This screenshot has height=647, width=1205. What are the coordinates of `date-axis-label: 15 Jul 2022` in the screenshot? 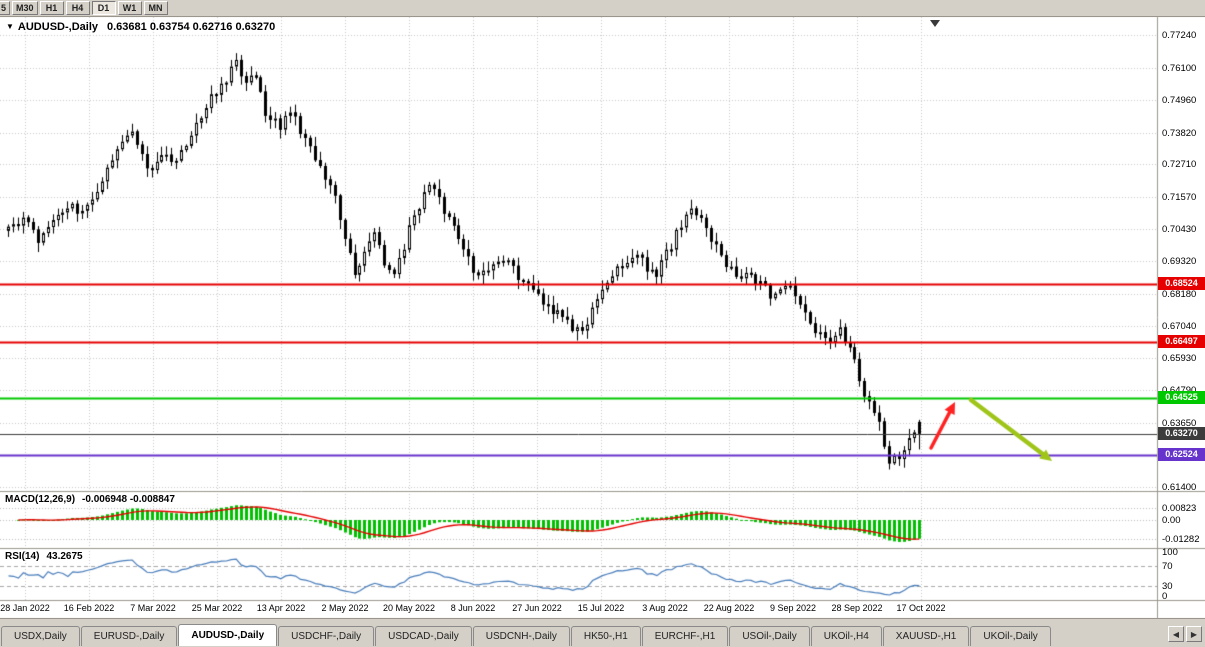 It's located at (601, 608).